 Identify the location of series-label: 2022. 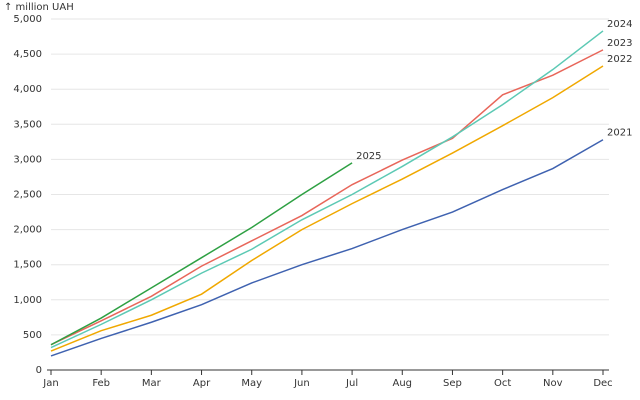
(619, 59).